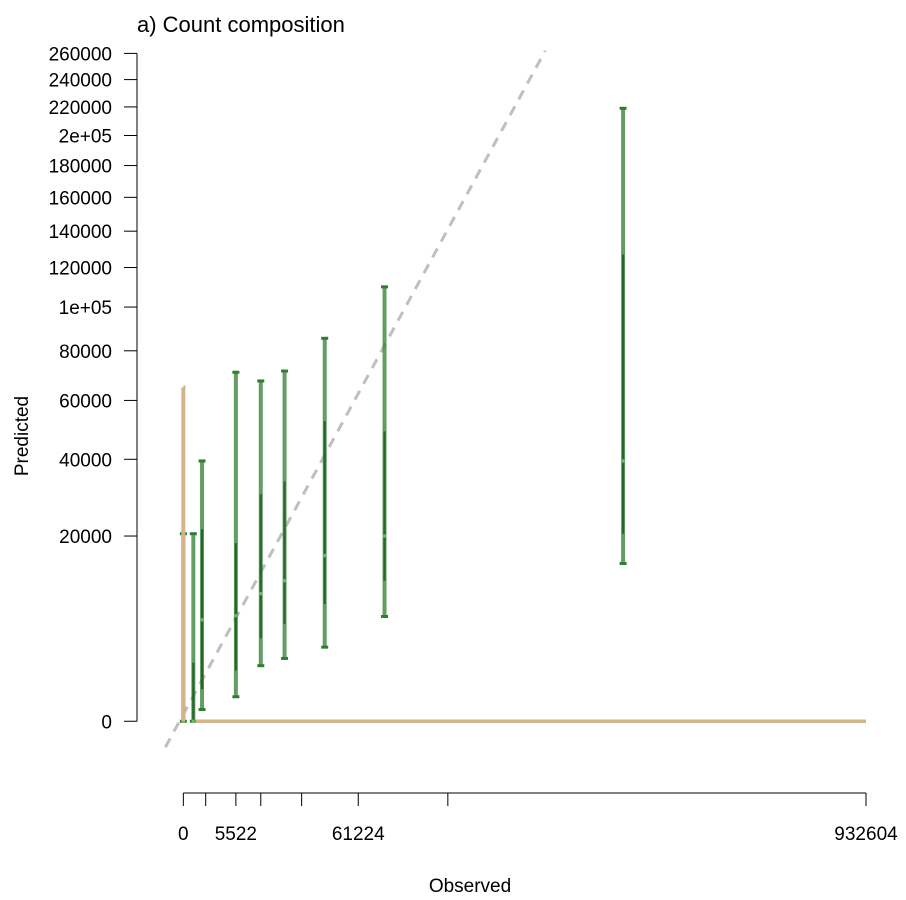  What do you see at coordinates (80, 232) in the screenshot?
I see `y-tick-label: 140000` at bounding box center [80, 232].